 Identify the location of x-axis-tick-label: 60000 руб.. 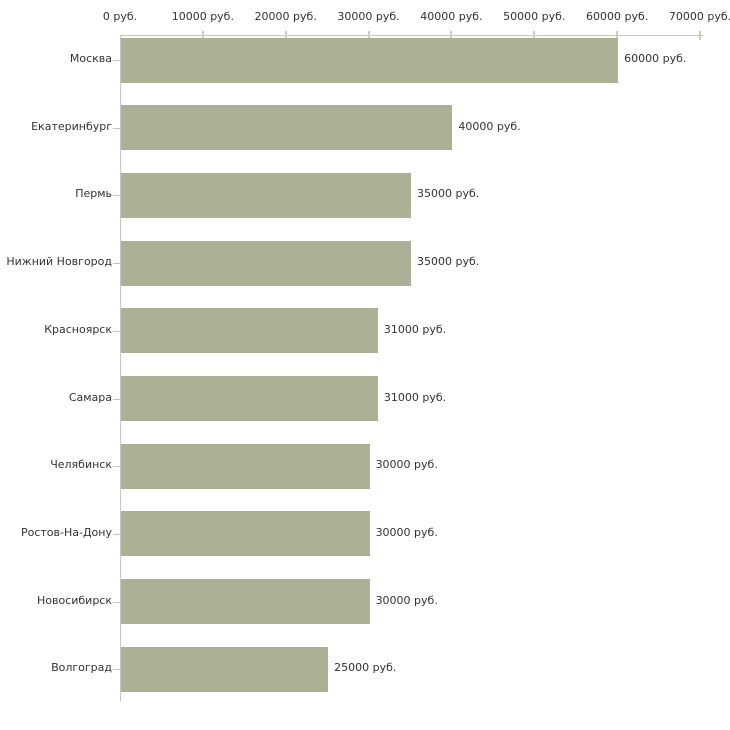
(617, 16).